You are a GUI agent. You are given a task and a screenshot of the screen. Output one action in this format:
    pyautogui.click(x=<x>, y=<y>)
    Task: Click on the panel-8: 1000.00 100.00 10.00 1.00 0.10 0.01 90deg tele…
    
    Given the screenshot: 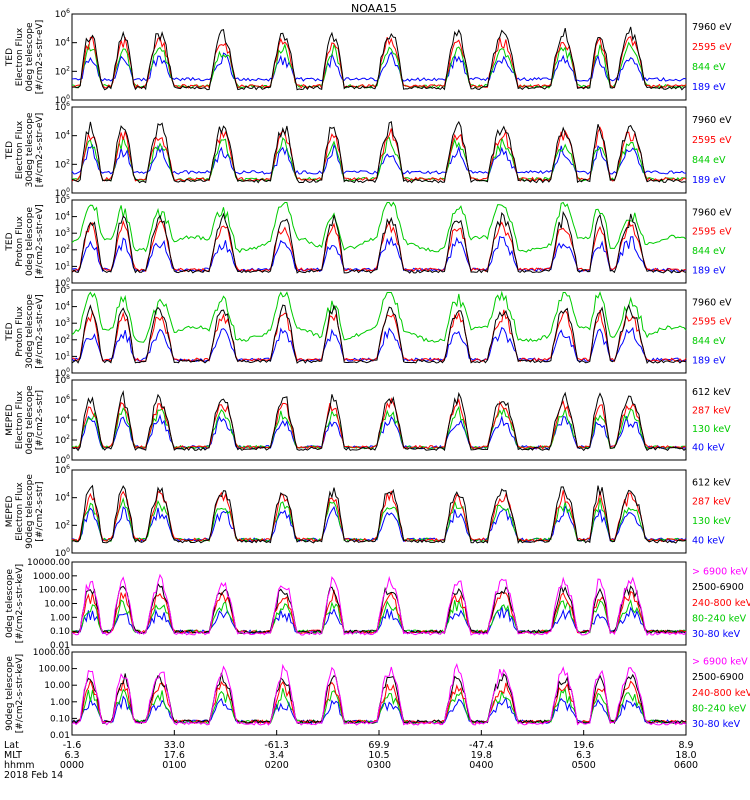 What is the action you would take?
    pyautogui.click(x=377, y=694)
    